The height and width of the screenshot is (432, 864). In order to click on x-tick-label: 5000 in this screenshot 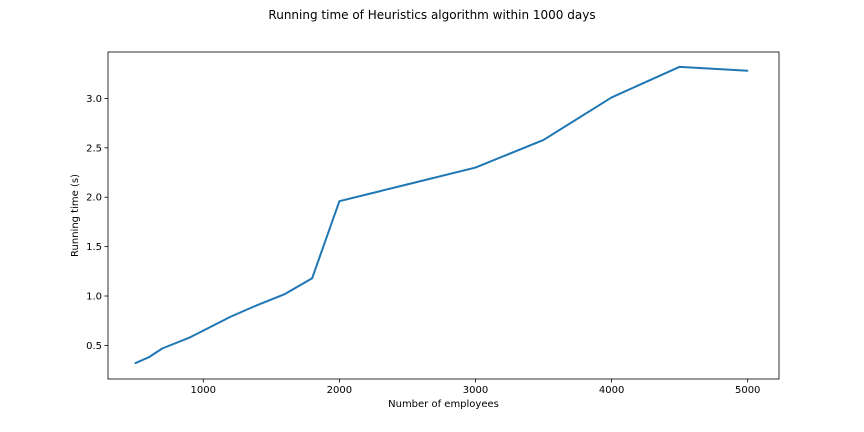, I will do `click(747, 390)`.